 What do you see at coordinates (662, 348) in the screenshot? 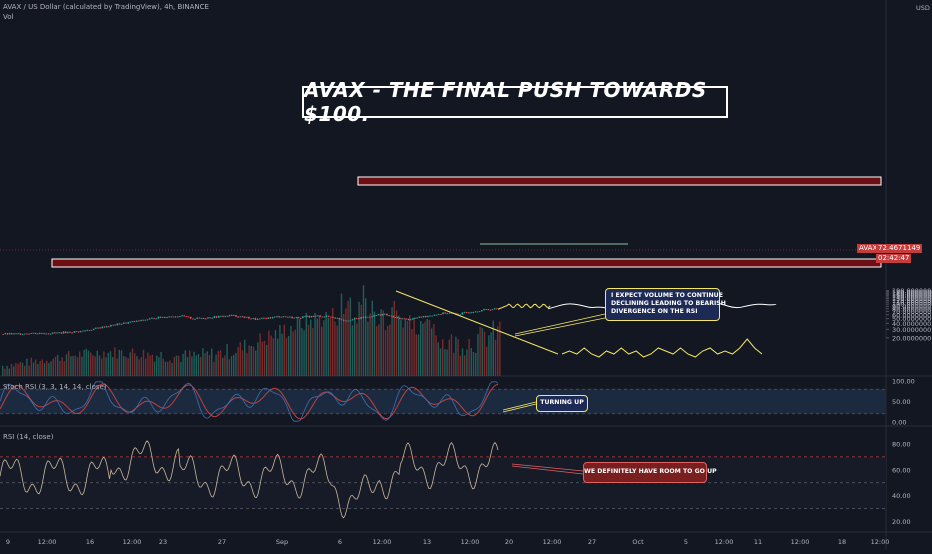
I see `volume-projection-path` at bounding box center [662, 348].